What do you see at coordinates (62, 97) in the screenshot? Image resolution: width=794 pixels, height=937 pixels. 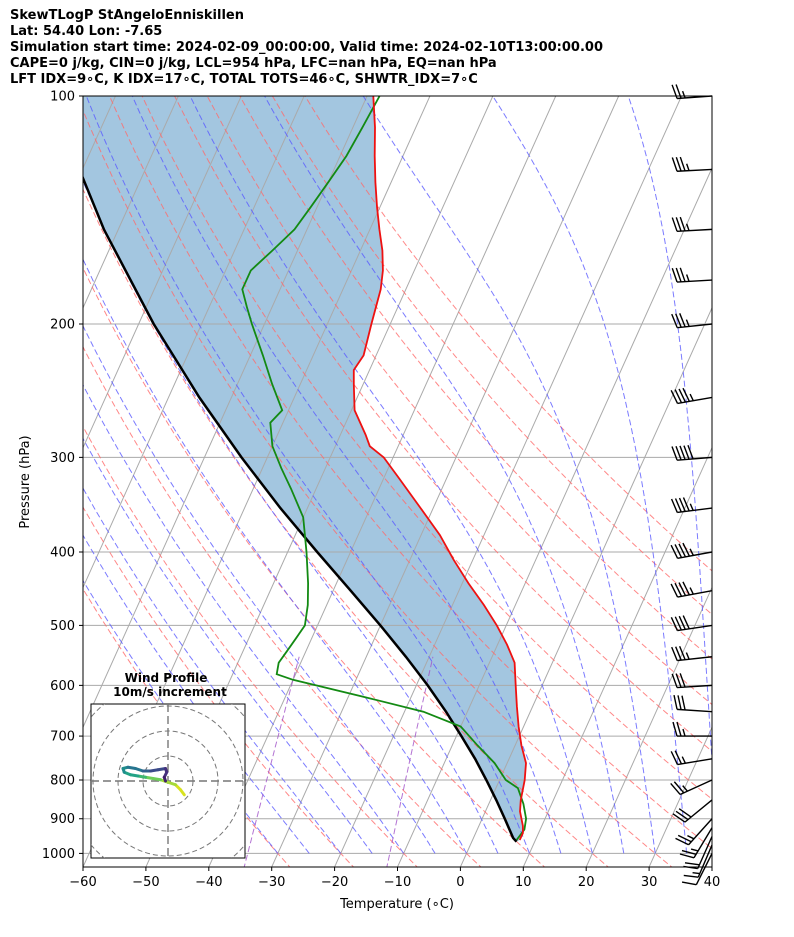 I see `y-tick-label: 100` at bounding box center [62, 97].